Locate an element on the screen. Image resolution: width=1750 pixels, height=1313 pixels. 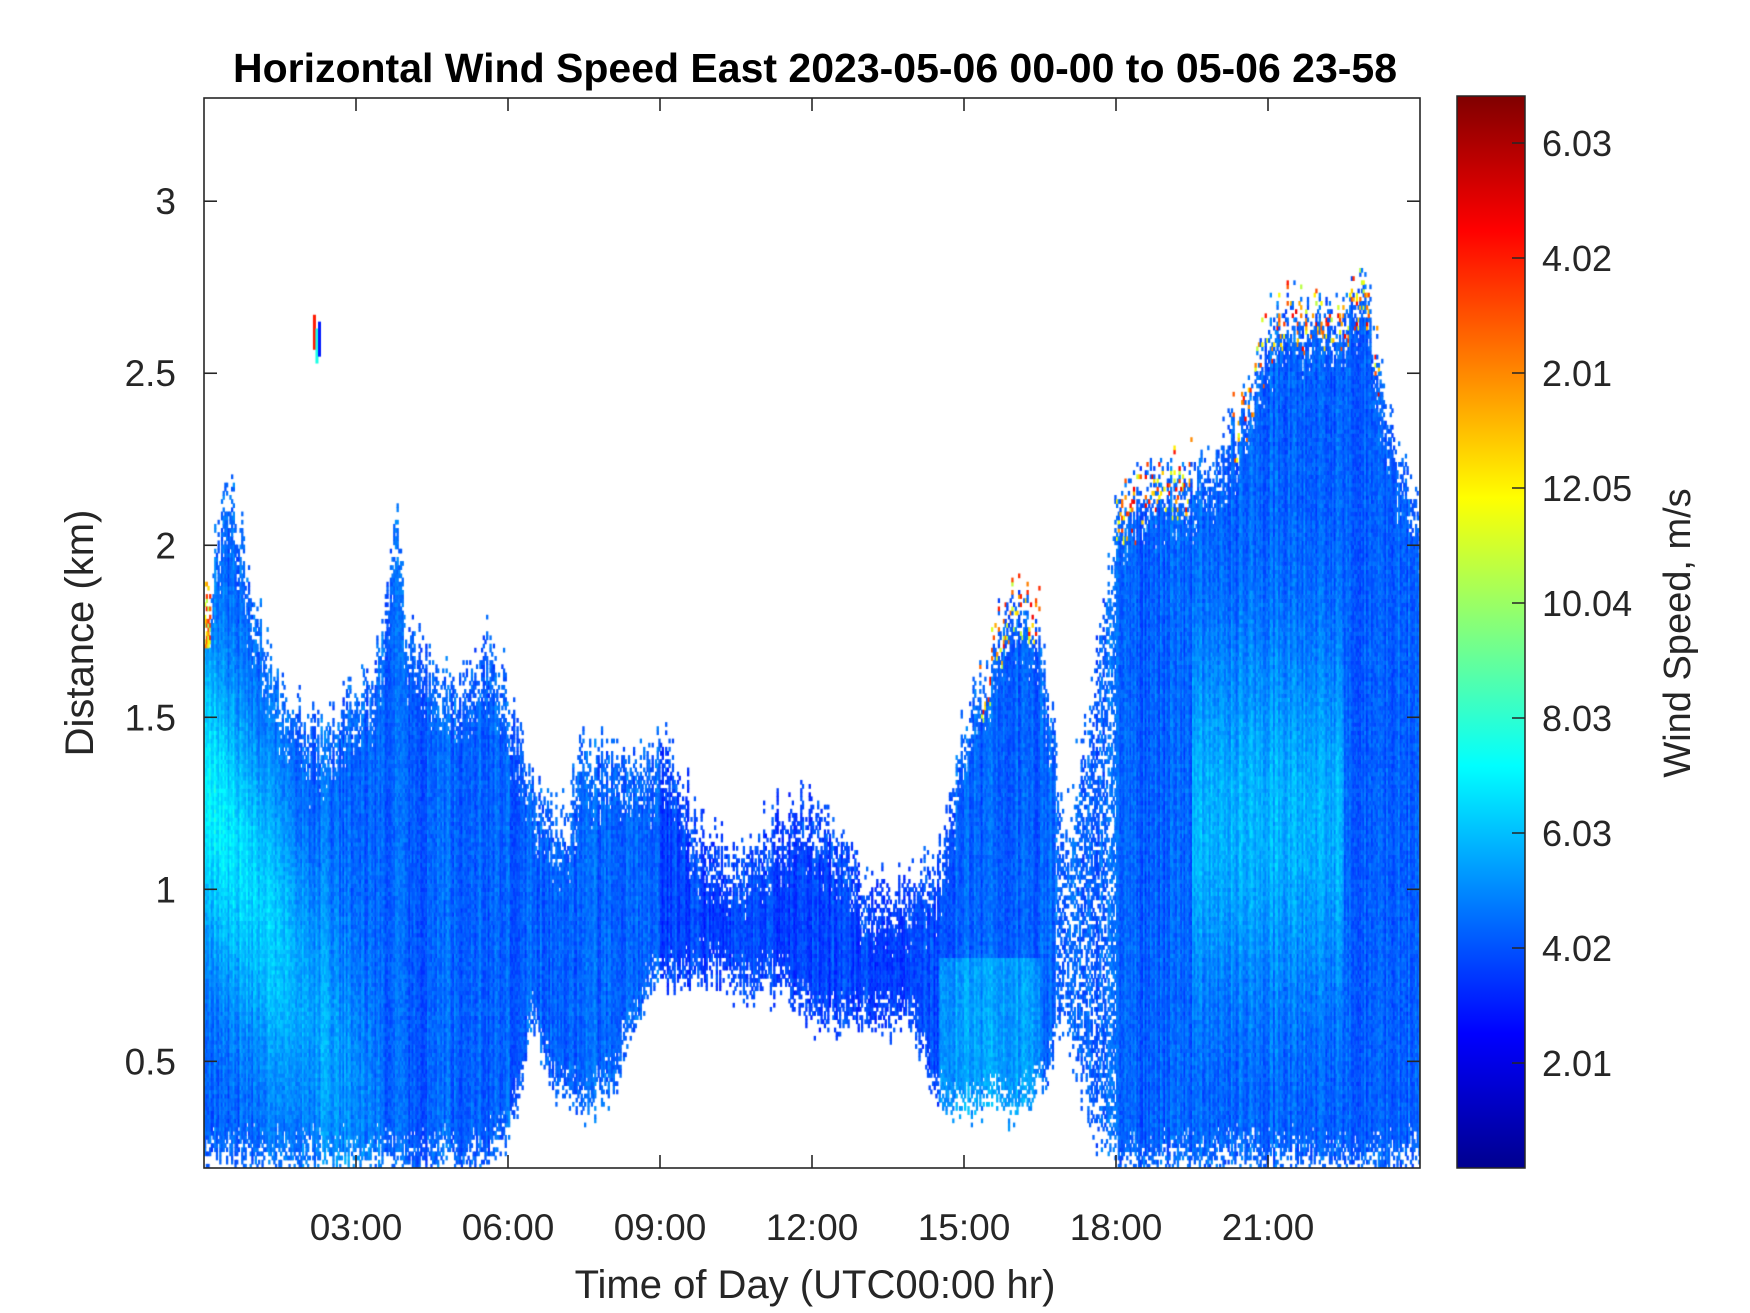
x-tick-label: 21:00 is located at coordinates (1268, 1227).